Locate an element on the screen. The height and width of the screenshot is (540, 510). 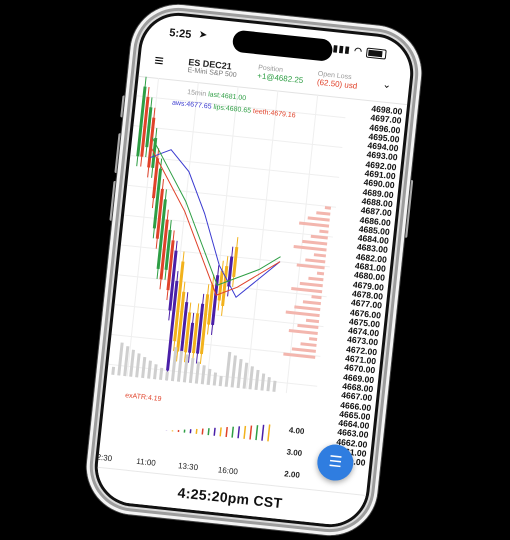
wifi-icon: ◠ is located at coordinates (358, 51).